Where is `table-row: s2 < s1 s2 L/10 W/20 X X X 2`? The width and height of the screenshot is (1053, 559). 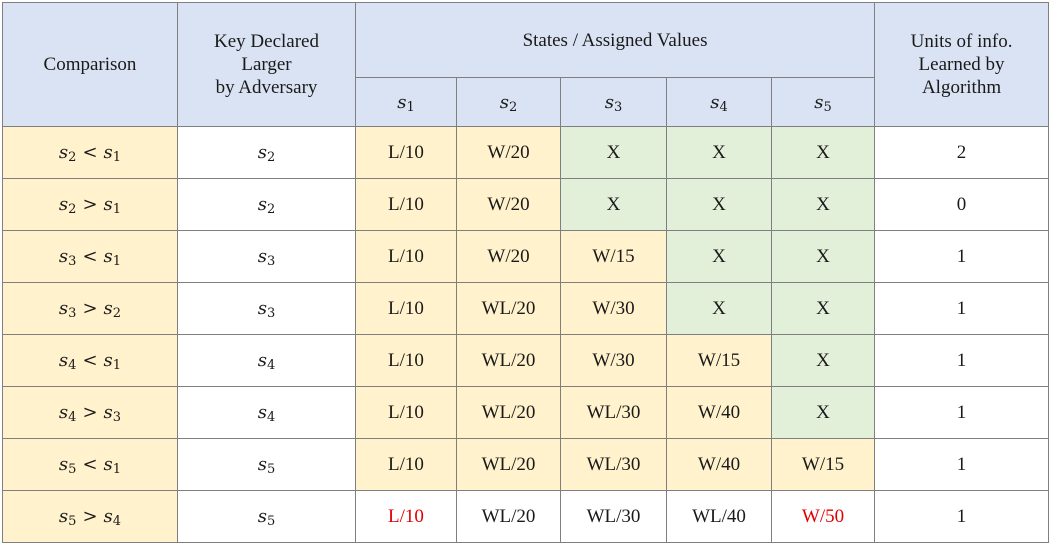
table-row: s2 < s1 s2 L/10 W/20 X X X 2 is located at coordinates (526, 152).